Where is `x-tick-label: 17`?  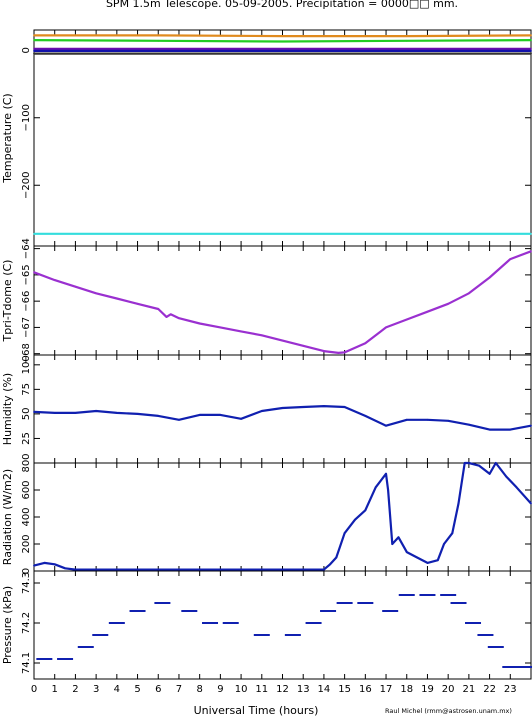 x-tick-label: 17 is located at coordinates (386, 689).